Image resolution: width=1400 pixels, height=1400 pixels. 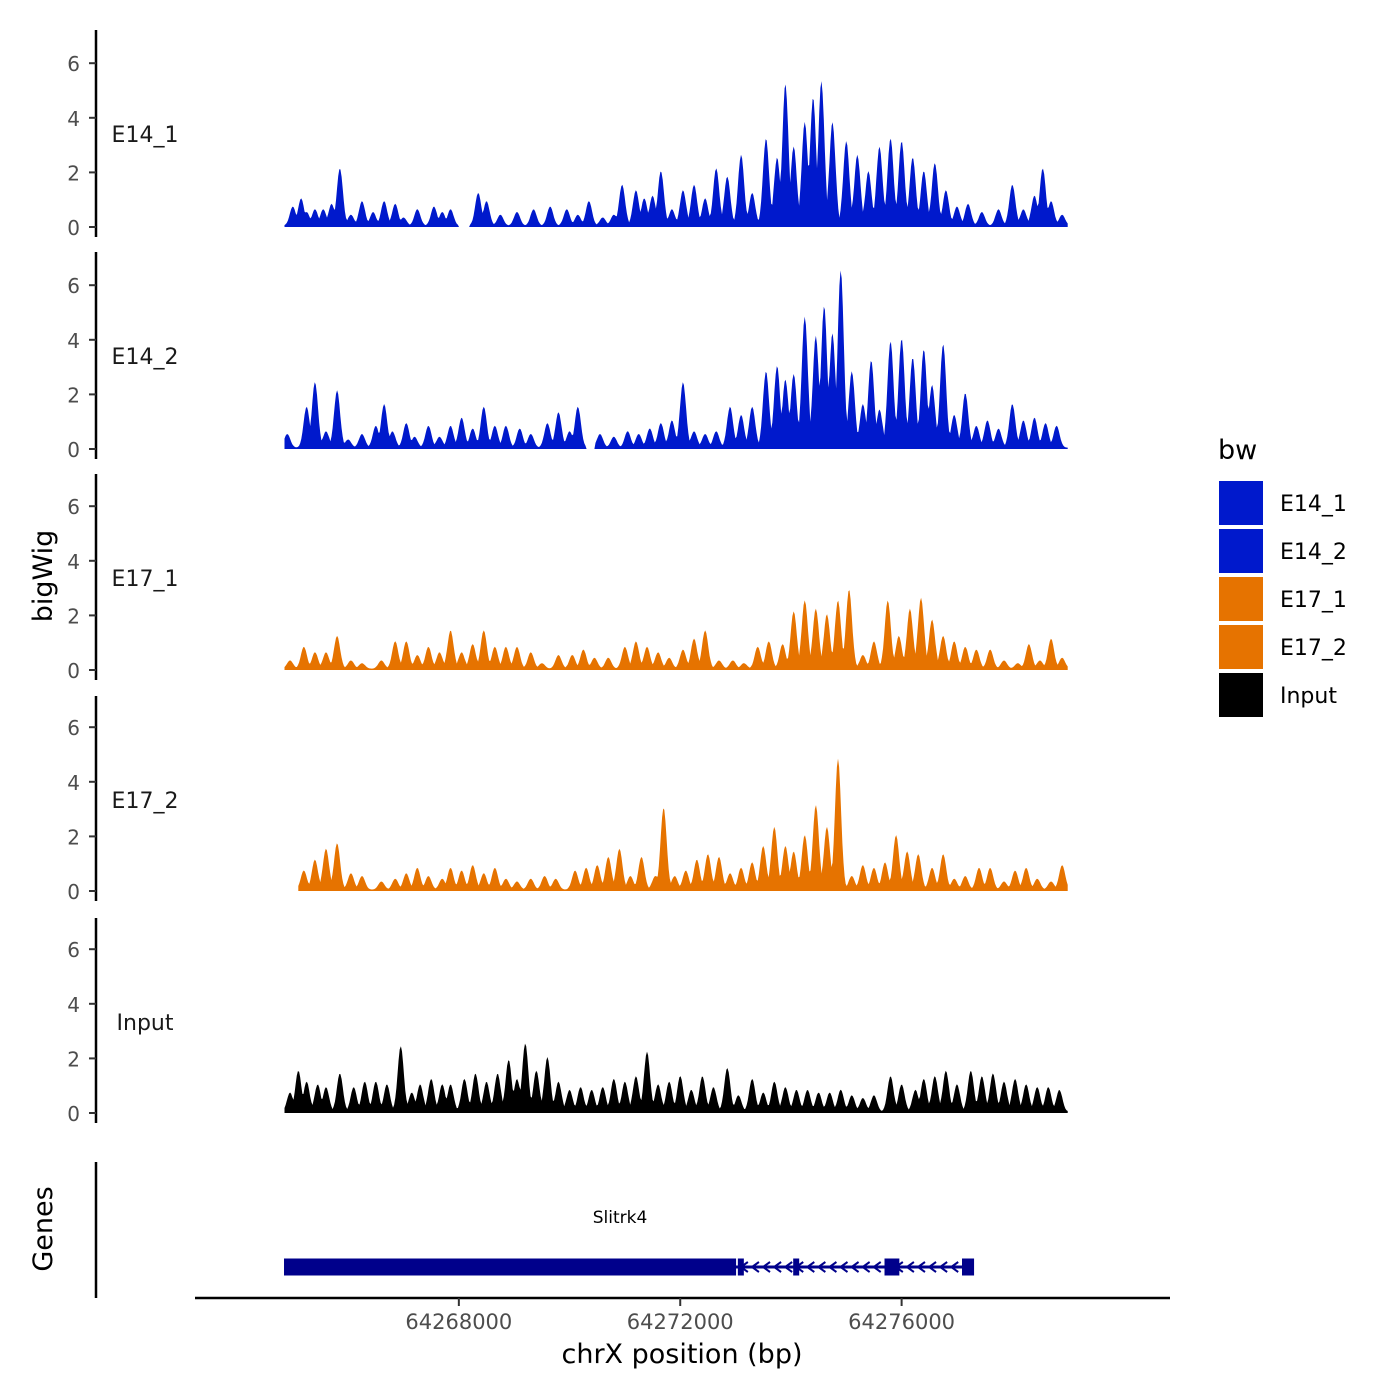 I want to click on legend-item-E14_2: E14_2, so click(x=1282, y=551).